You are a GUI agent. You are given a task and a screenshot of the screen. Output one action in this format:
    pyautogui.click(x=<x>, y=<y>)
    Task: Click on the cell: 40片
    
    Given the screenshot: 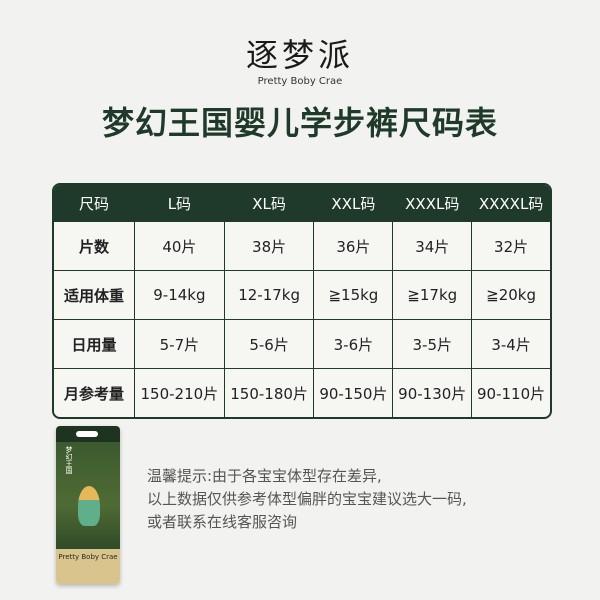 What is the action you would take?
    pyautogui.click(x=179, y=246)
    